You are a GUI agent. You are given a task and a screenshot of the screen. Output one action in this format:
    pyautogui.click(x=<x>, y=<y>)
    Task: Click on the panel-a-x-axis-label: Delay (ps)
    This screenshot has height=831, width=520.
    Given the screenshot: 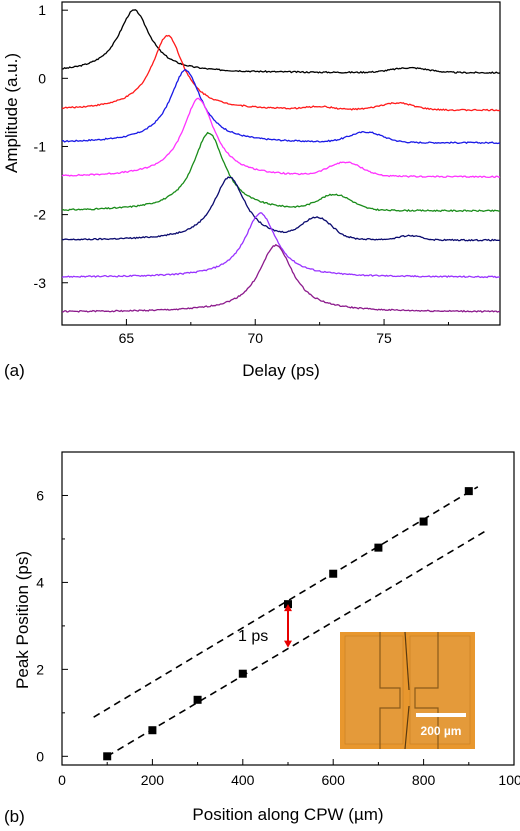 What is the action you would take?
    pyautogui.click(x=280, y=370)
    